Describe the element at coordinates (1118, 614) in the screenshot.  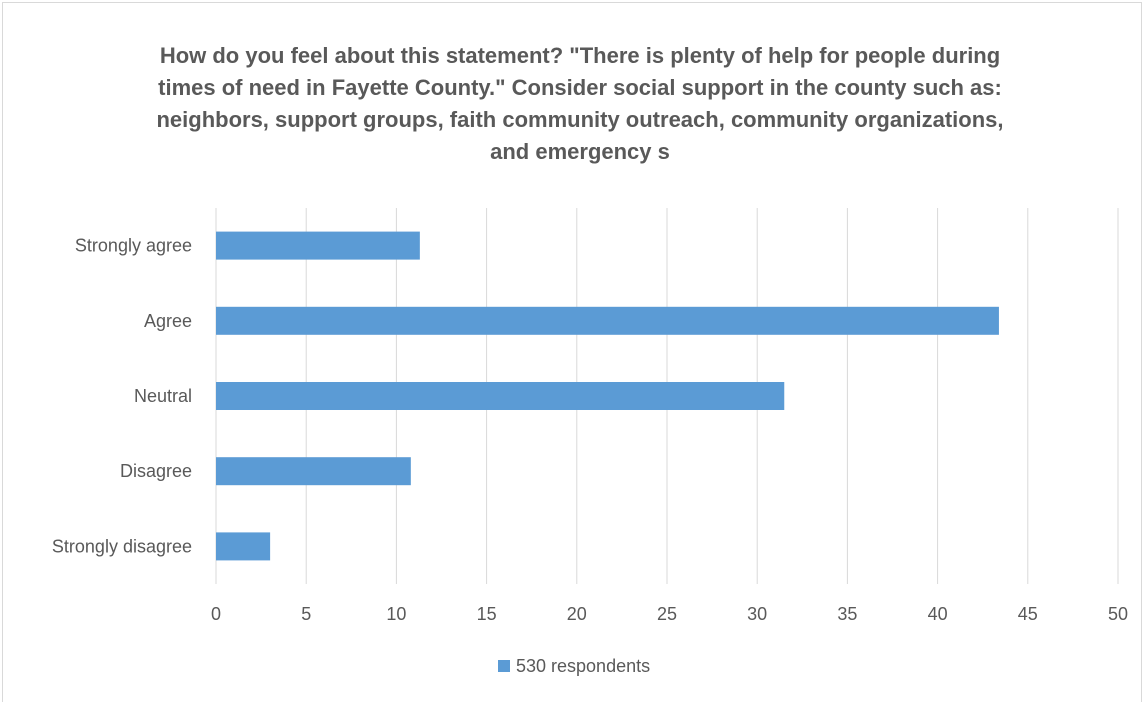
I see `x-tick-label: 50` at that location.